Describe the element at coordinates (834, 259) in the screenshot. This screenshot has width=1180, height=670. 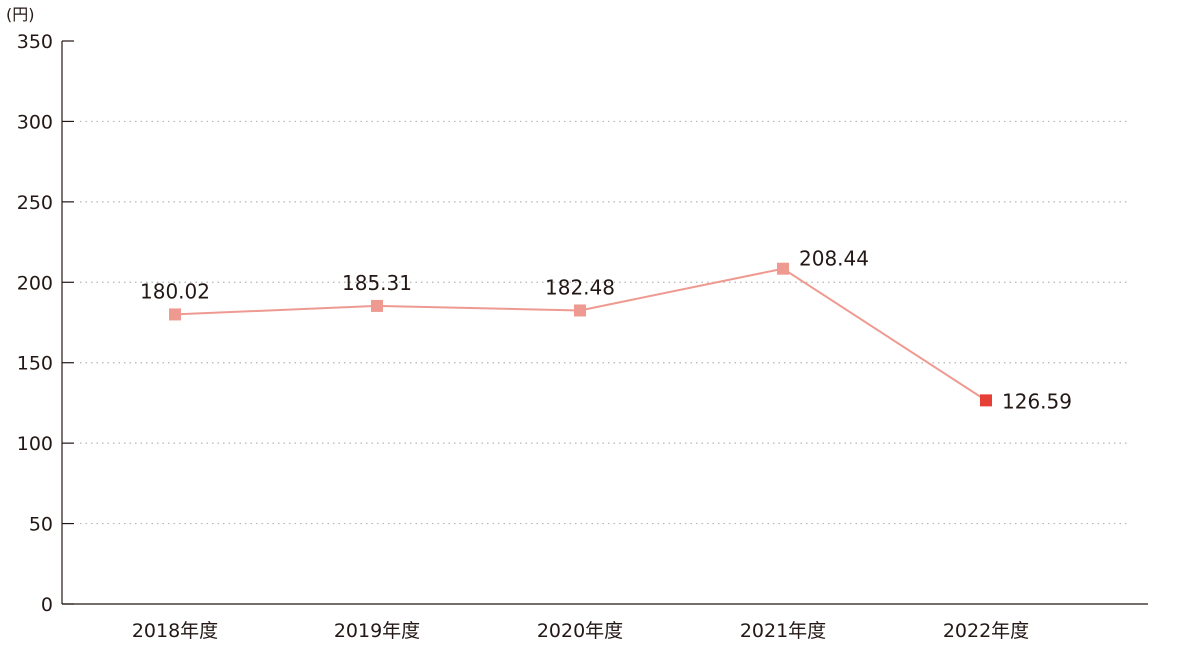
I see `data-label: 208.44` at that location.